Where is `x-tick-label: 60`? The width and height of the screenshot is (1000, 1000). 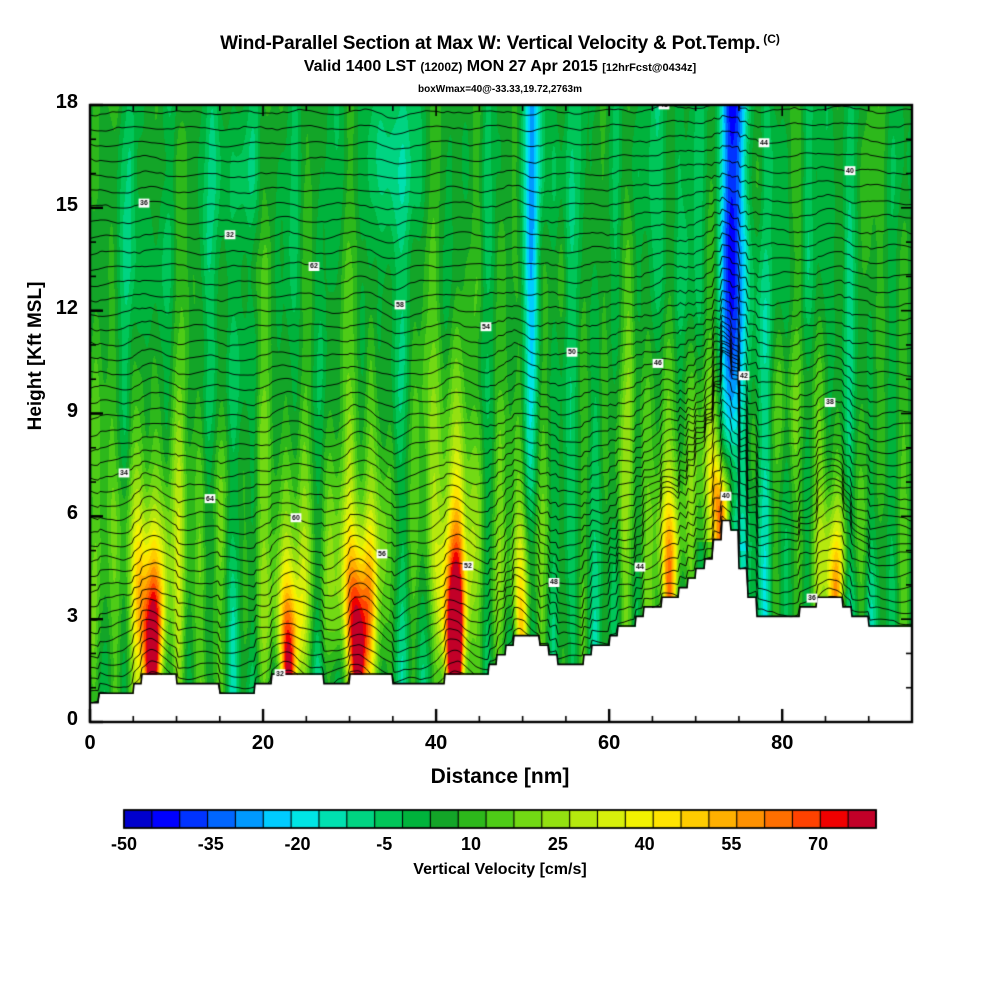
x-tick-label: 60 is located at coordinates (609, 743).